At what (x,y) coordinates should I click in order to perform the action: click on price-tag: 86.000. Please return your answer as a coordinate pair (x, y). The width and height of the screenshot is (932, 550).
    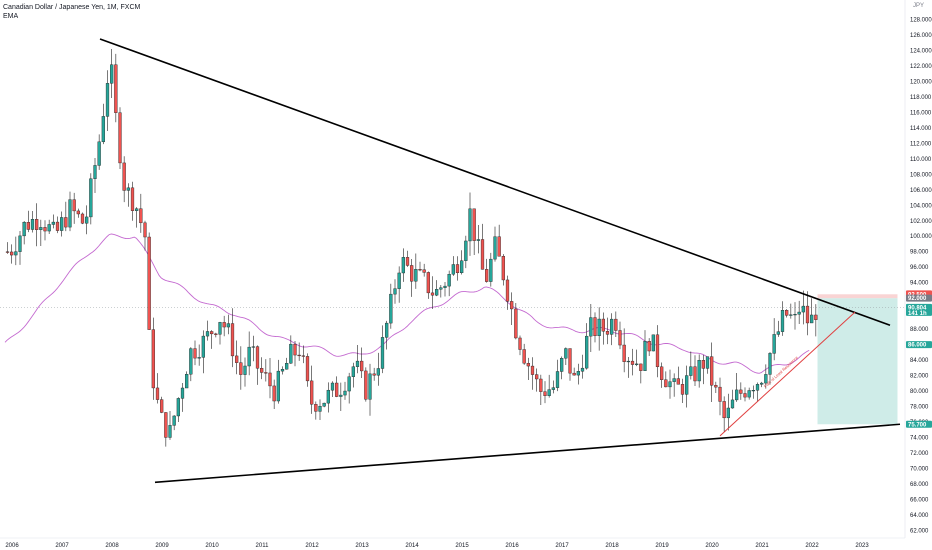
    Looking at the image, I should click on (919, 345).